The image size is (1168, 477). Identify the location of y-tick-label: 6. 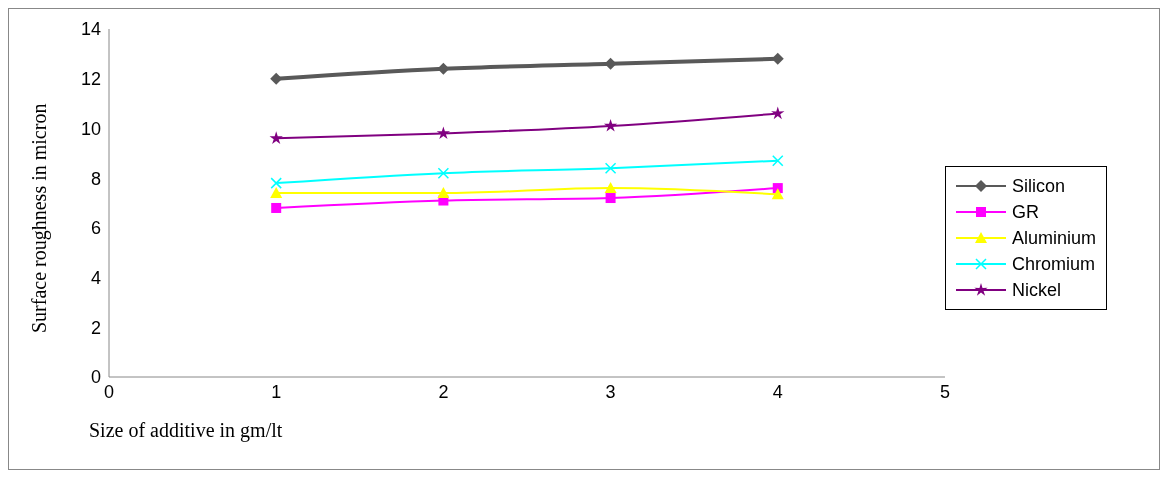
(95, 228).